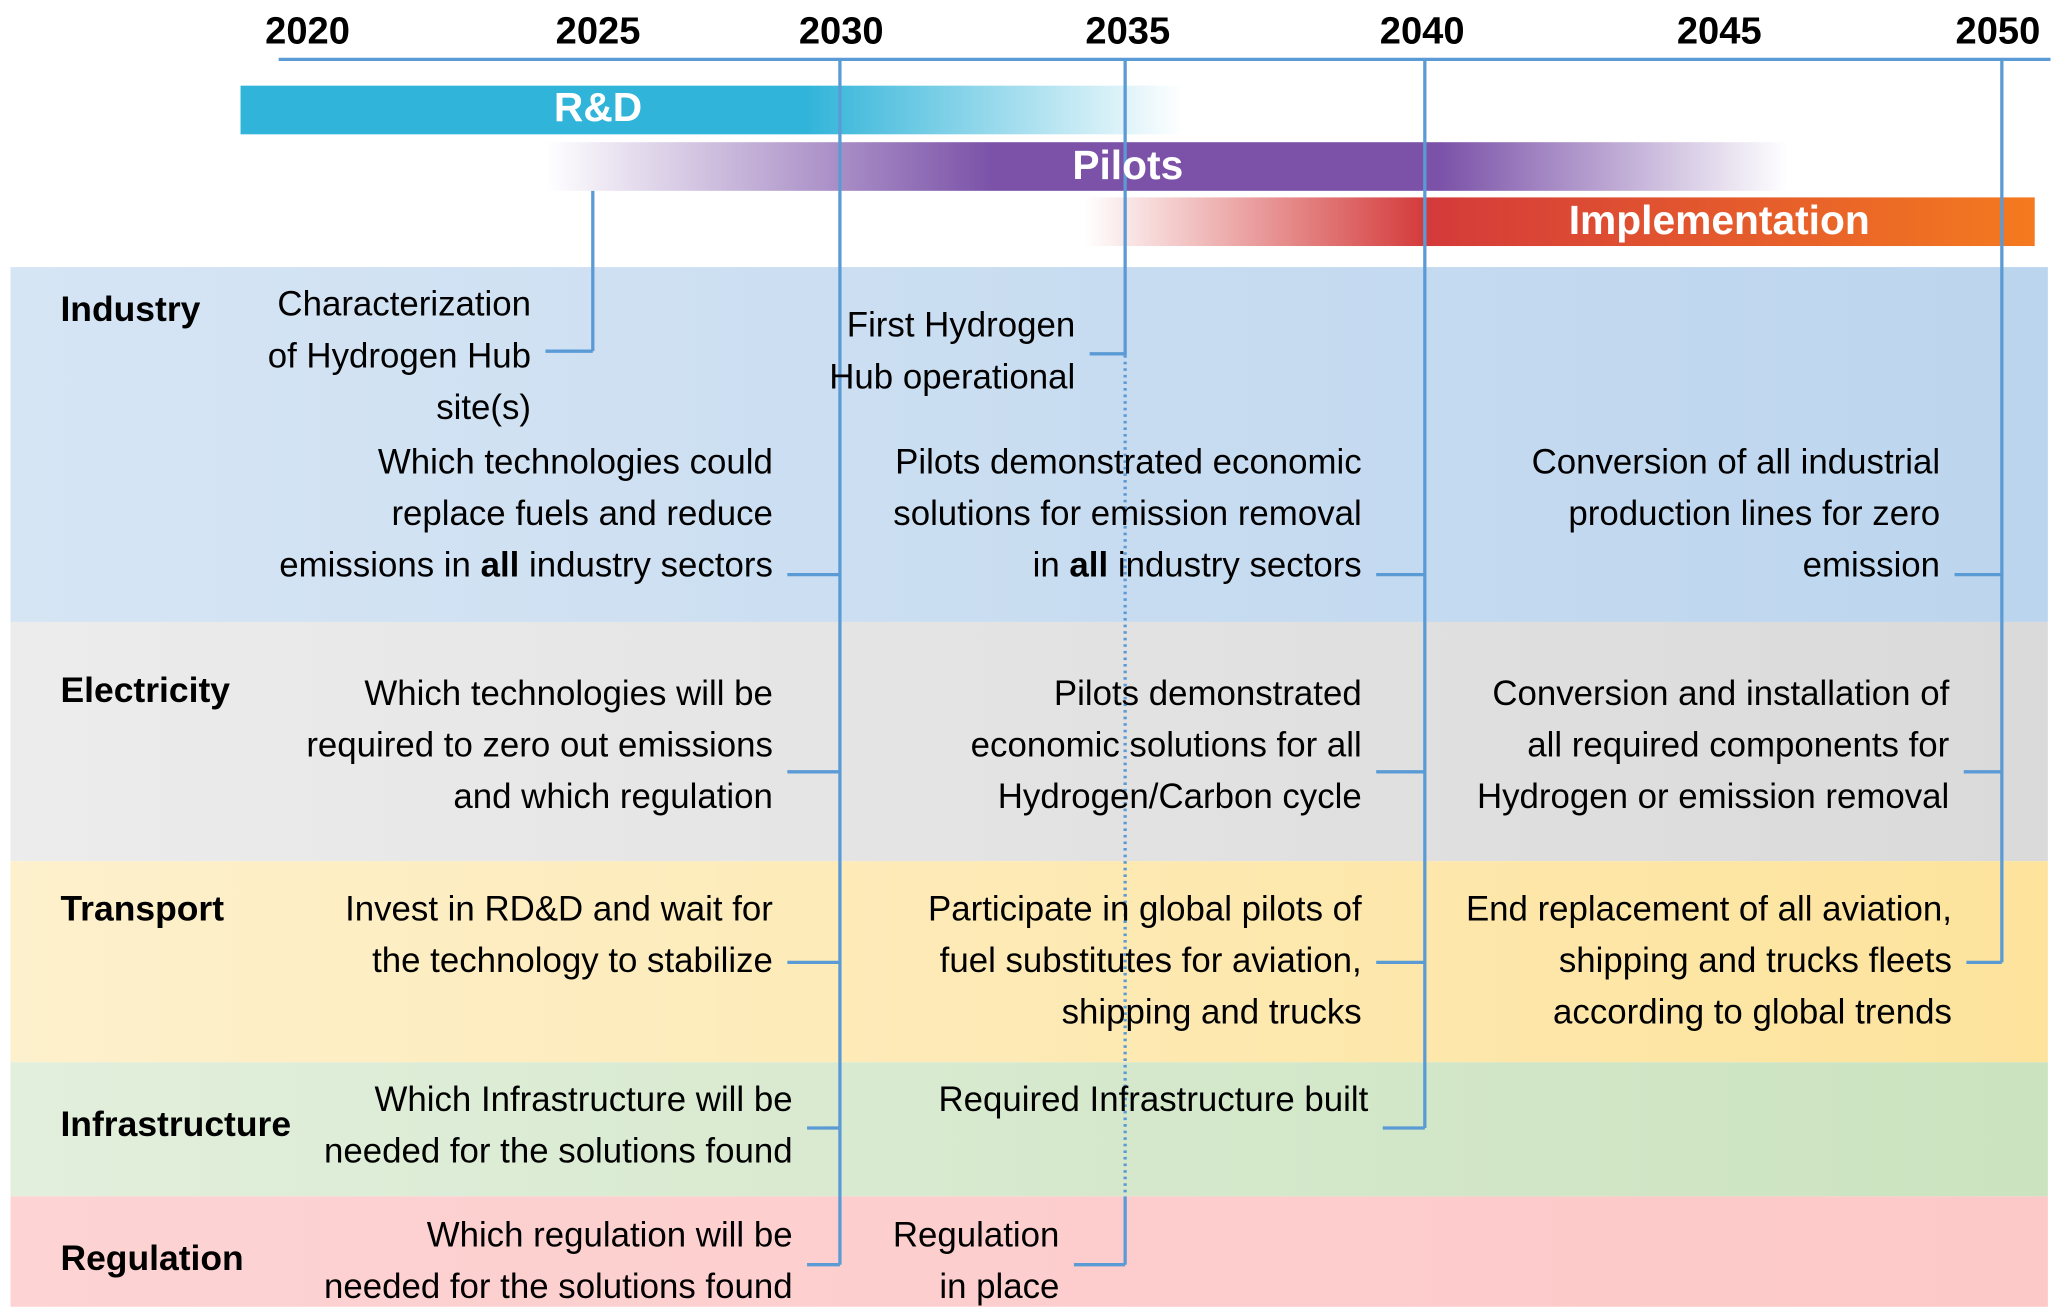 The width and height of the screenshot is (2061, 1307). What do you see at coordinates (598, 32) in the screenshot?
I see `year-label: 2025` at bounding box center [598, 32].